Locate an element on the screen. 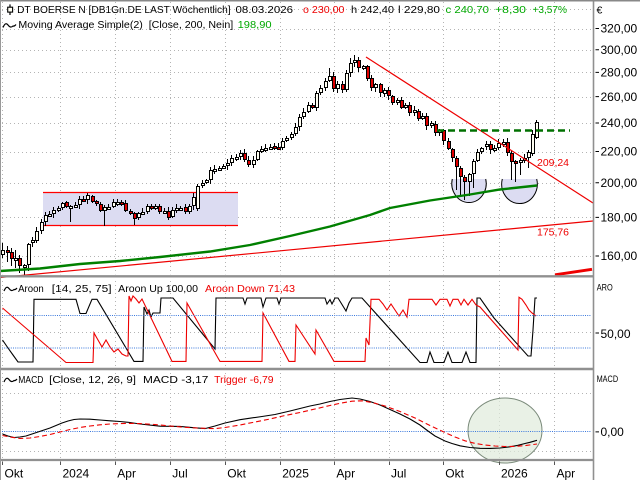 The image size is (640, 485). svg-text: 2024 is located at coordinates (76, 474).